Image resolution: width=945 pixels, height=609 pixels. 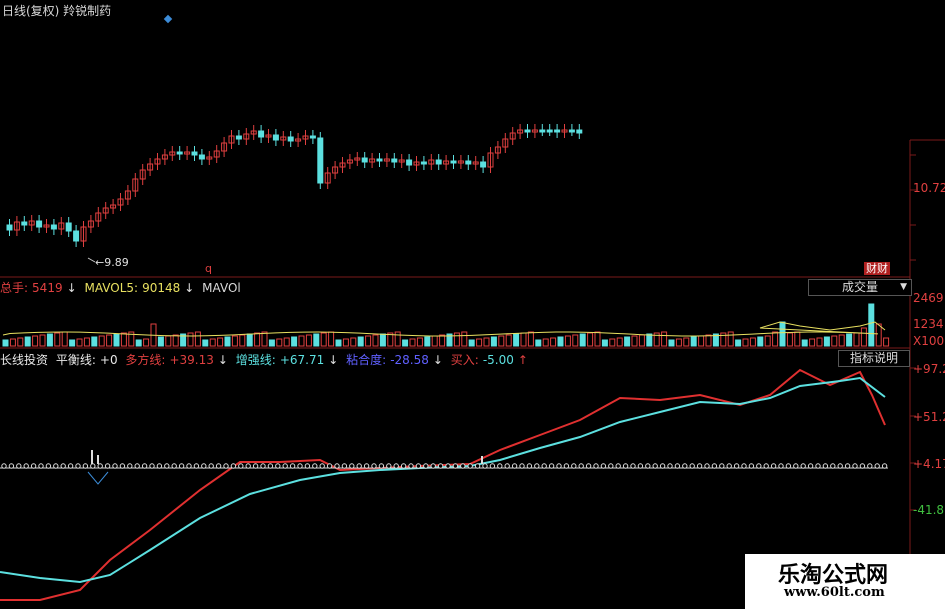 What do you see at coordinates (333, 360) in the screenshot?
I see `arrow-down-icon: ↓` at bounding box center [333, 360].